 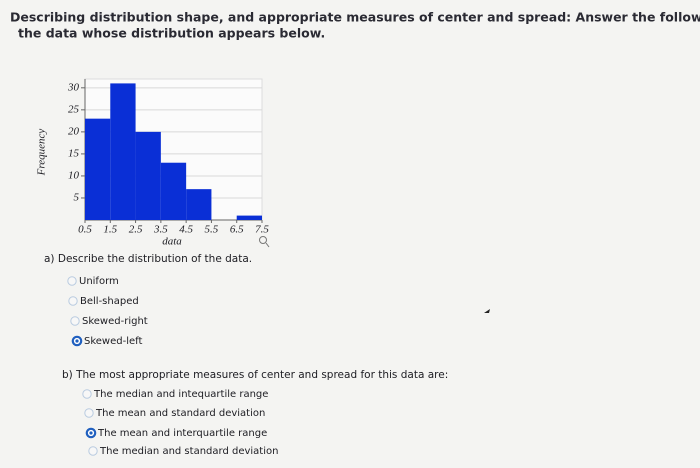 I want to click on y-tick-label: 25, so click(x=74, y=109).